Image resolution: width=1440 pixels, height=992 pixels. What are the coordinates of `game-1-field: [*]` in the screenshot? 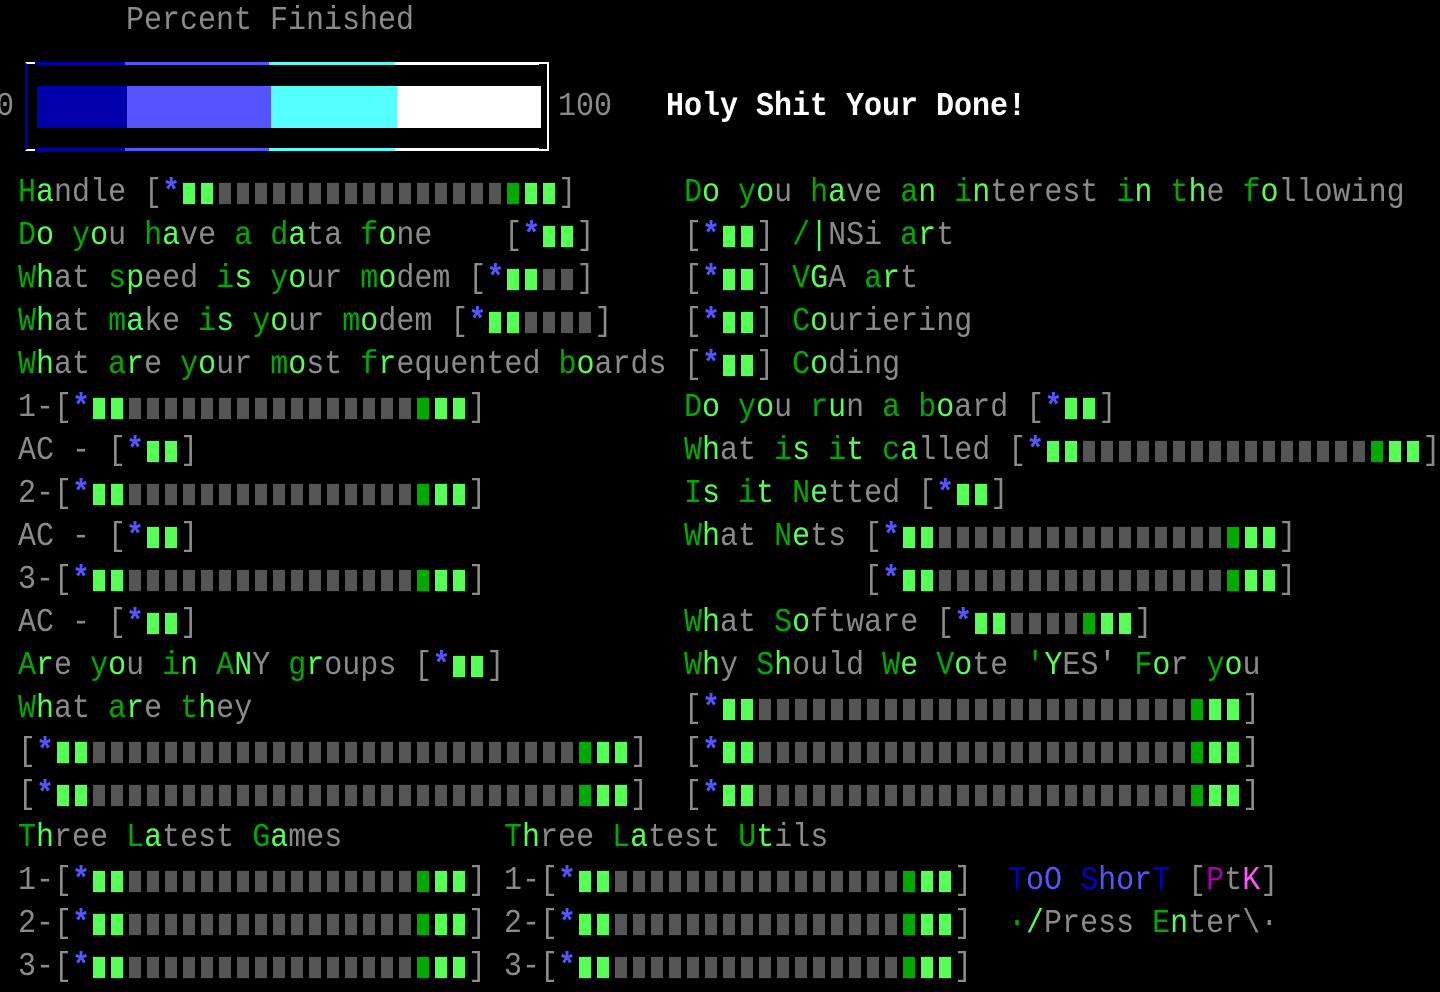 It's located at (270, 881).